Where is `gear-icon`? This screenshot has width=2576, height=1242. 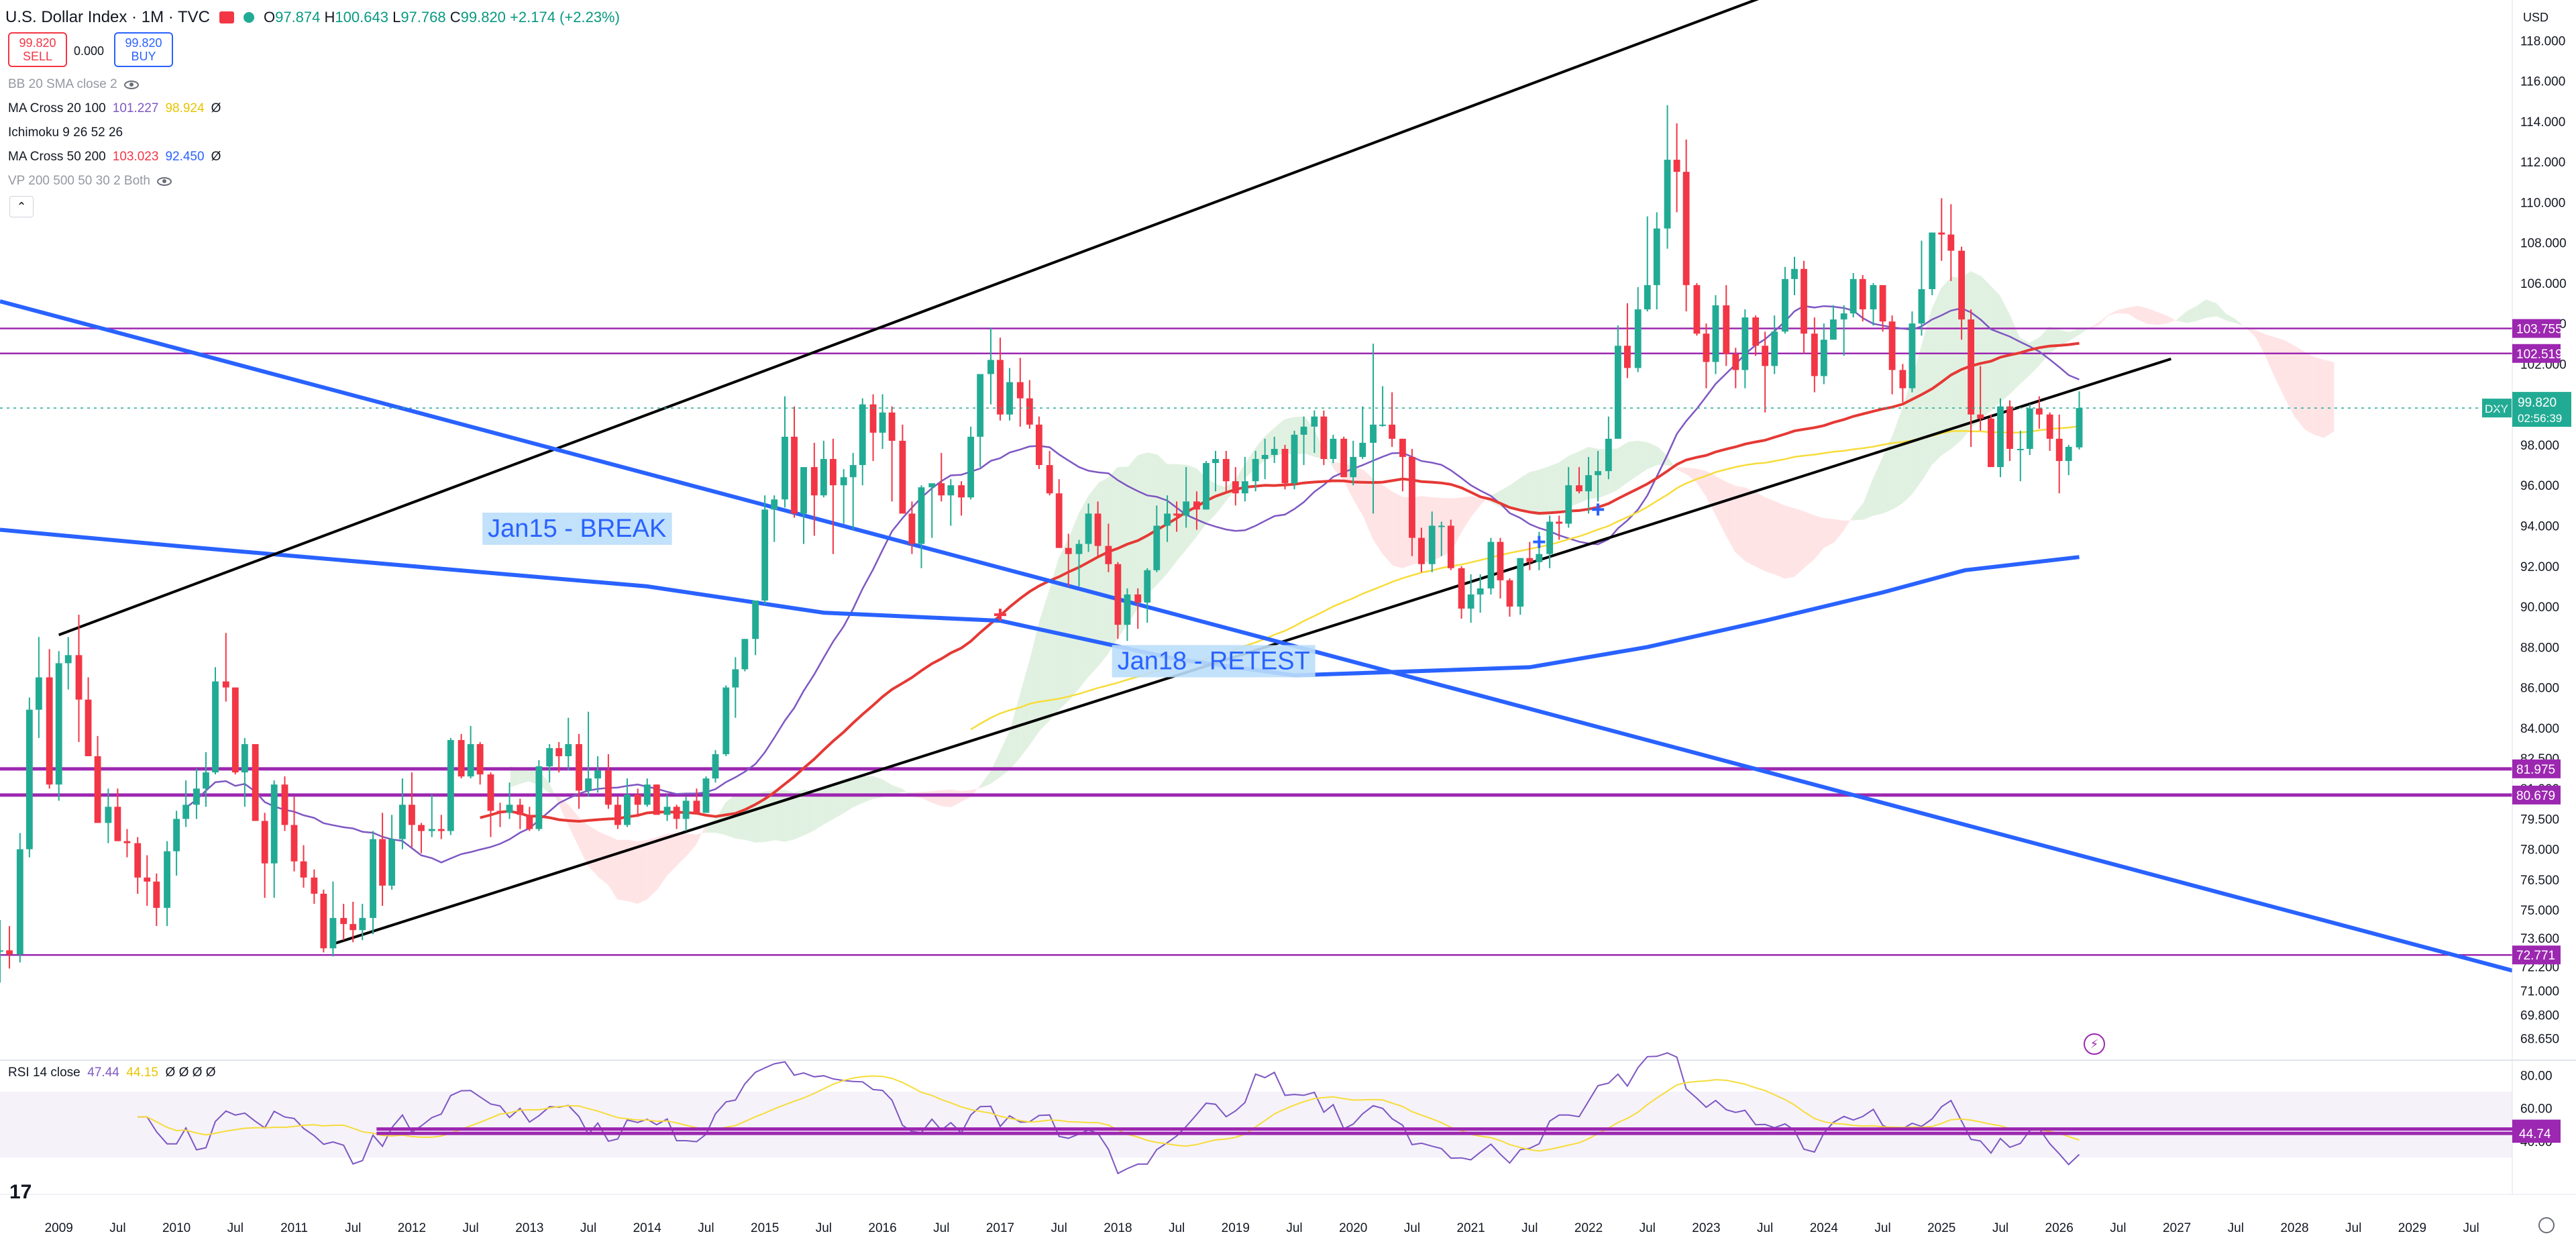 gear-icon is located at coordinates (2546, 1225).